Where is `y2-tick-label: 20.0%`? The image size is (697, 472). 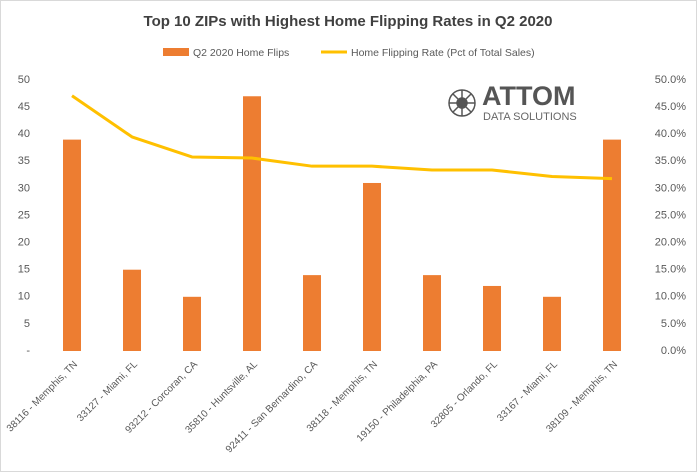 y2-tick-label: 20.0% is located at coordinates (670, 243).